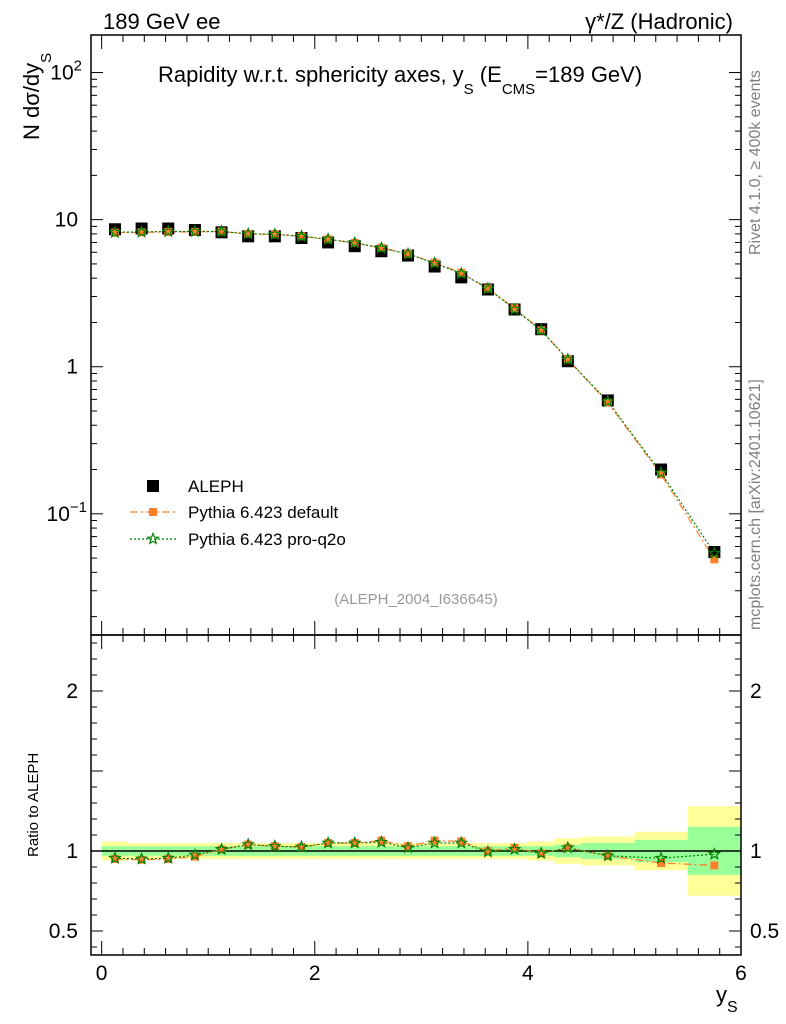 This screenshot has height=1024, width=786. What do you see at coordinates (267, 539) in the screenshot?
I see `legend-label-pythia-proq2o: Pythia 6.423 pro-q2o` at bounding box center [267, 539].